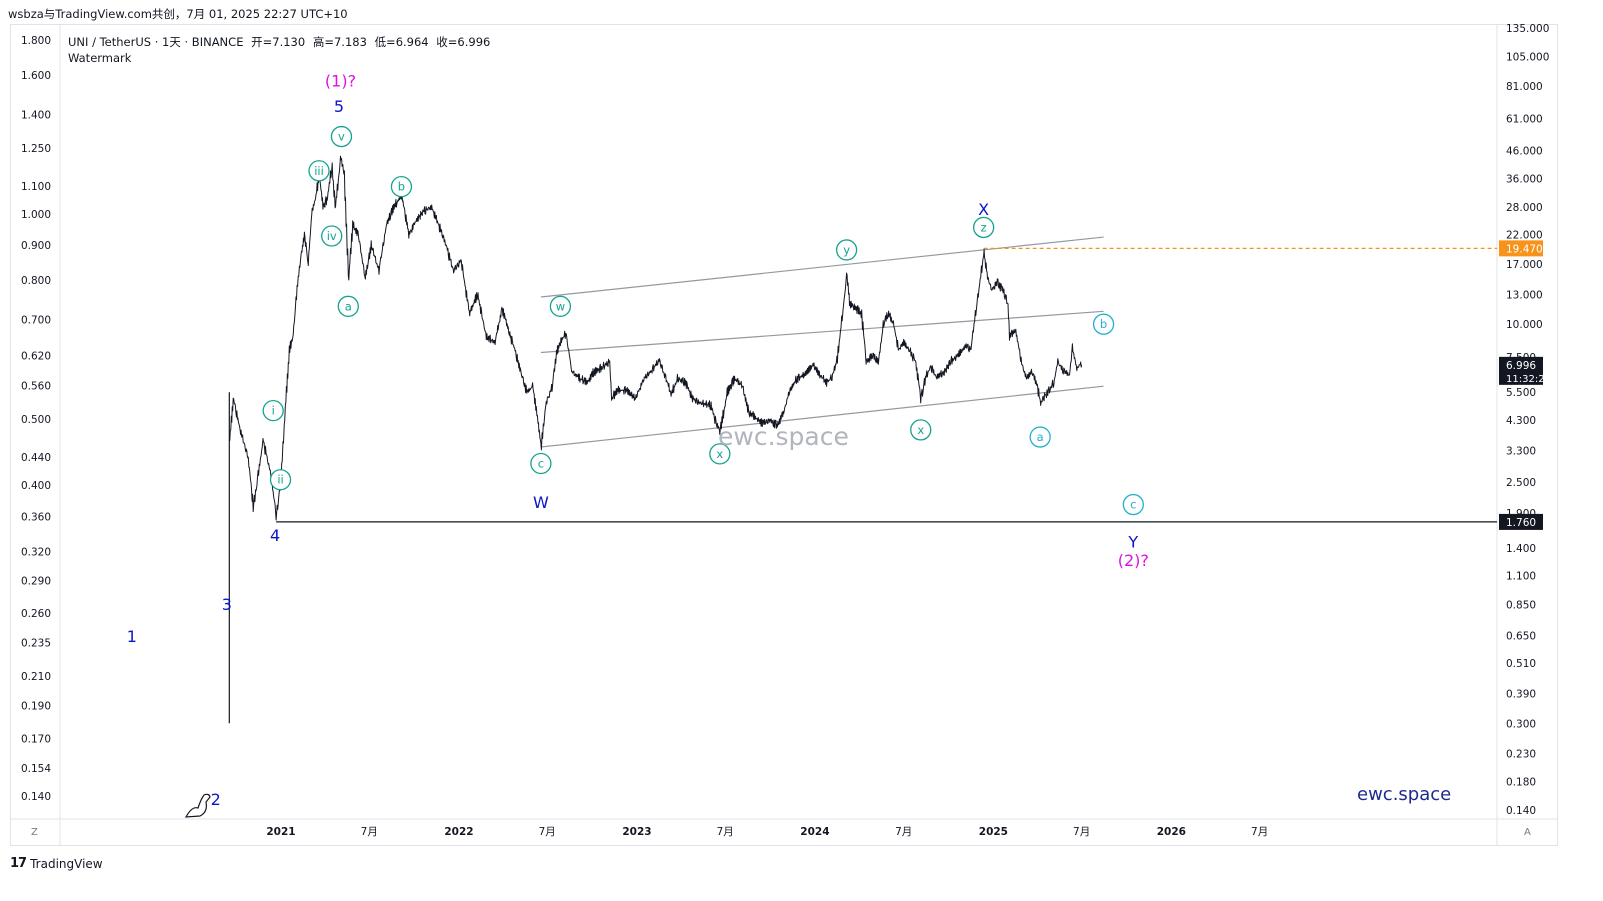  What do you see at coordinates (1521, 483) in the screenshot?
I see `right-axis-tick: 2.500` at bounding box center [1521, 483].